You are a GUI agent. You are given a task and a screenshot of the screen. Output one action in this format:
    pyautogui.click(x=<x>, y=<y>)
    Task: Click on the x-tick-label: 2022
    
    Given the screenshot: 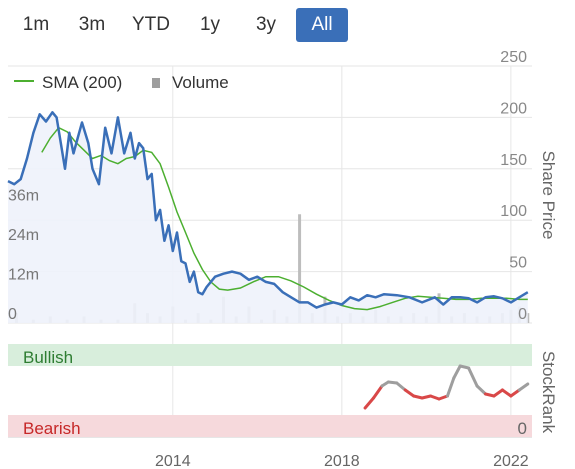 What is the action you would take?
    pyautogui.click(x=511, y=461)
    